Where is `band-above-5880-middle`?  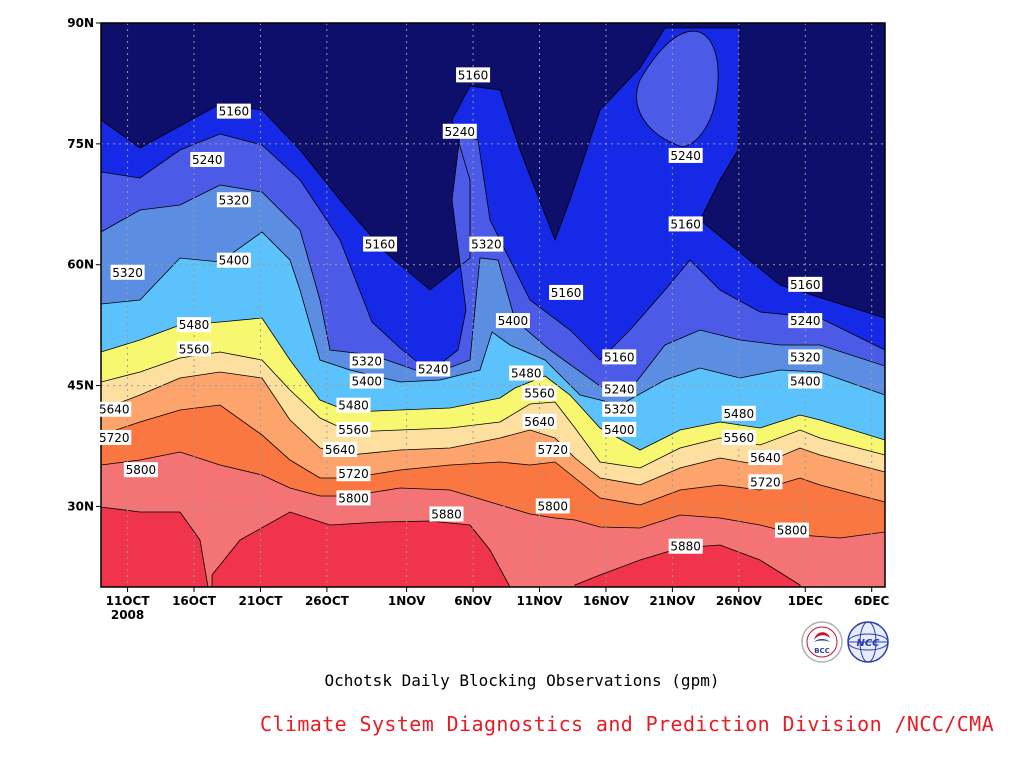 band-above-5880-middle is located at coordinates (361, 549).